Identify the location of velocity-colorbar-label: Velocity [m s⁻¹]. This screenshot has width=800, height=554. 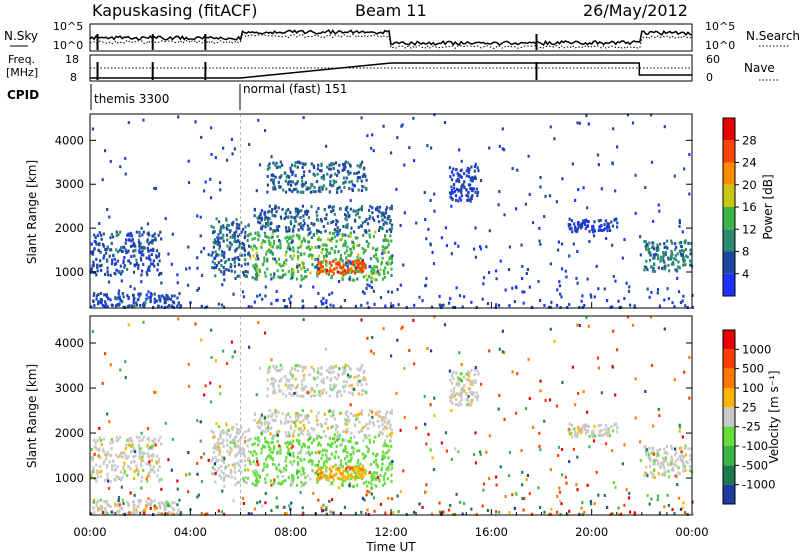
(774, 416).